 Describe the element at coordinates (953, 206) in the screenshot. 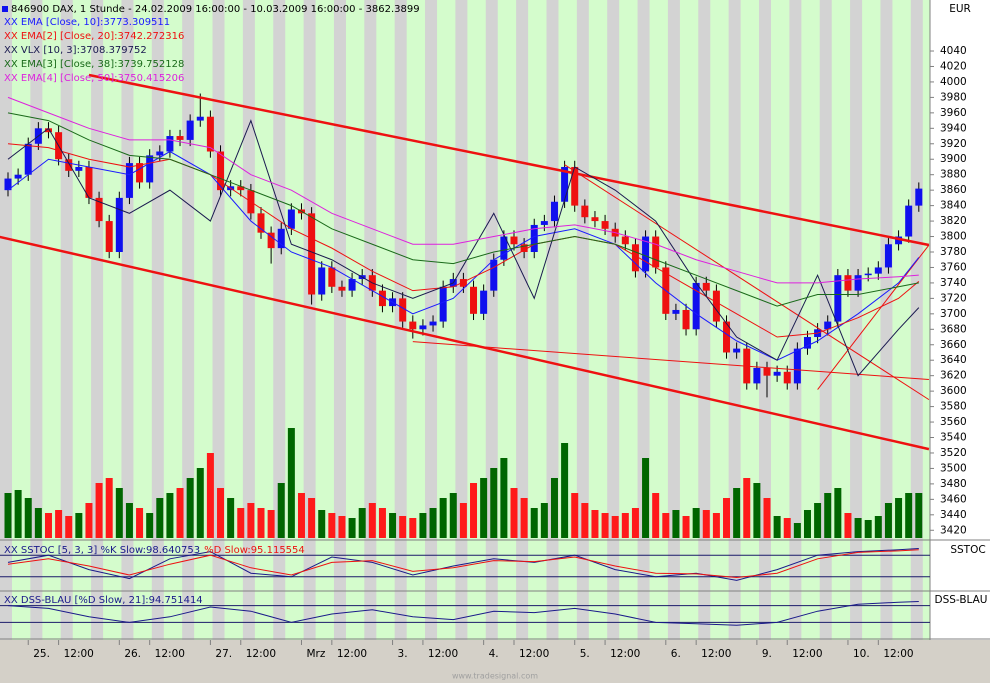

I see `y-tick-label: 3840` at that location.